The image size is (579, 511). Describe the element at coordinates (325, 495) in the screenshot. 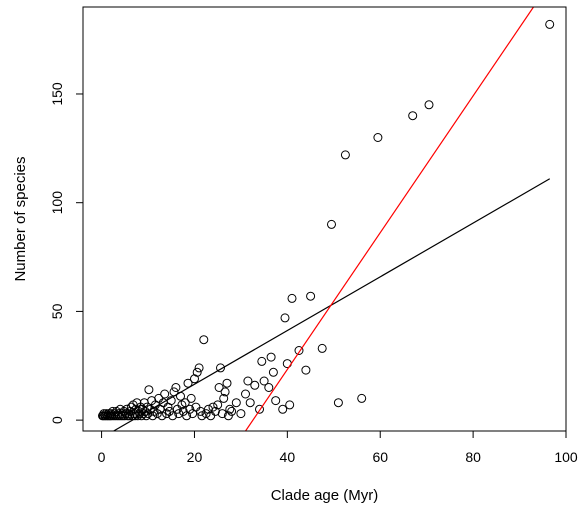

I see `x-axis-label: Clade age (Myr)` at that location.